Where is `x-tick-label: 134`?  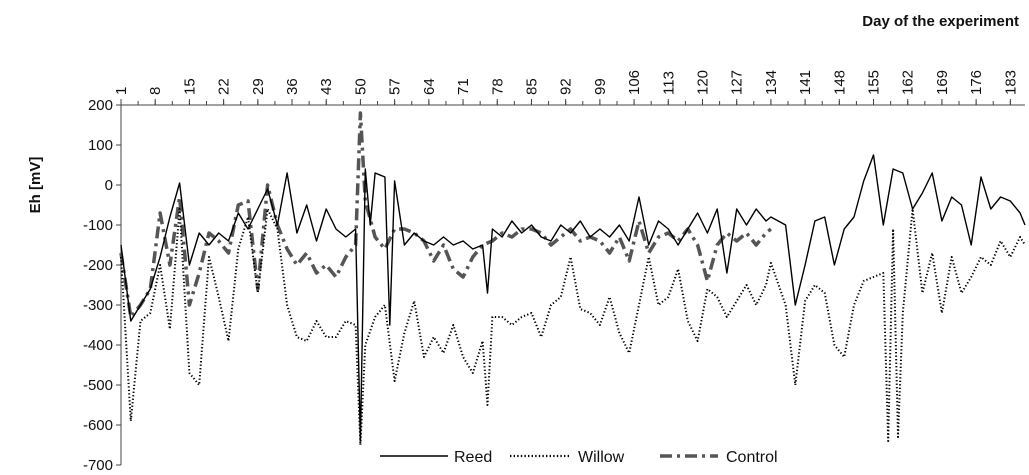
x-tick-label: 134 is located at coordinates (771, 82).